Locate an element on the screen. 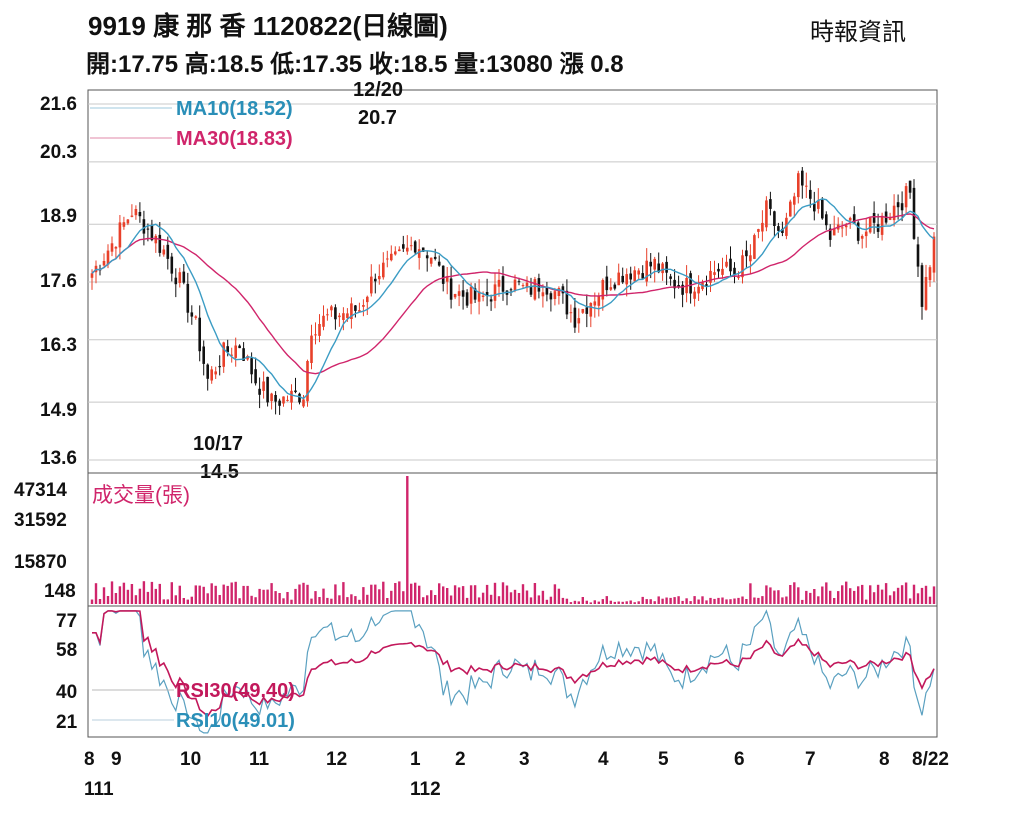 This screenshot has width=1024, height=819. x-tick-month-7: 7 is located at coordinates (810, 759).